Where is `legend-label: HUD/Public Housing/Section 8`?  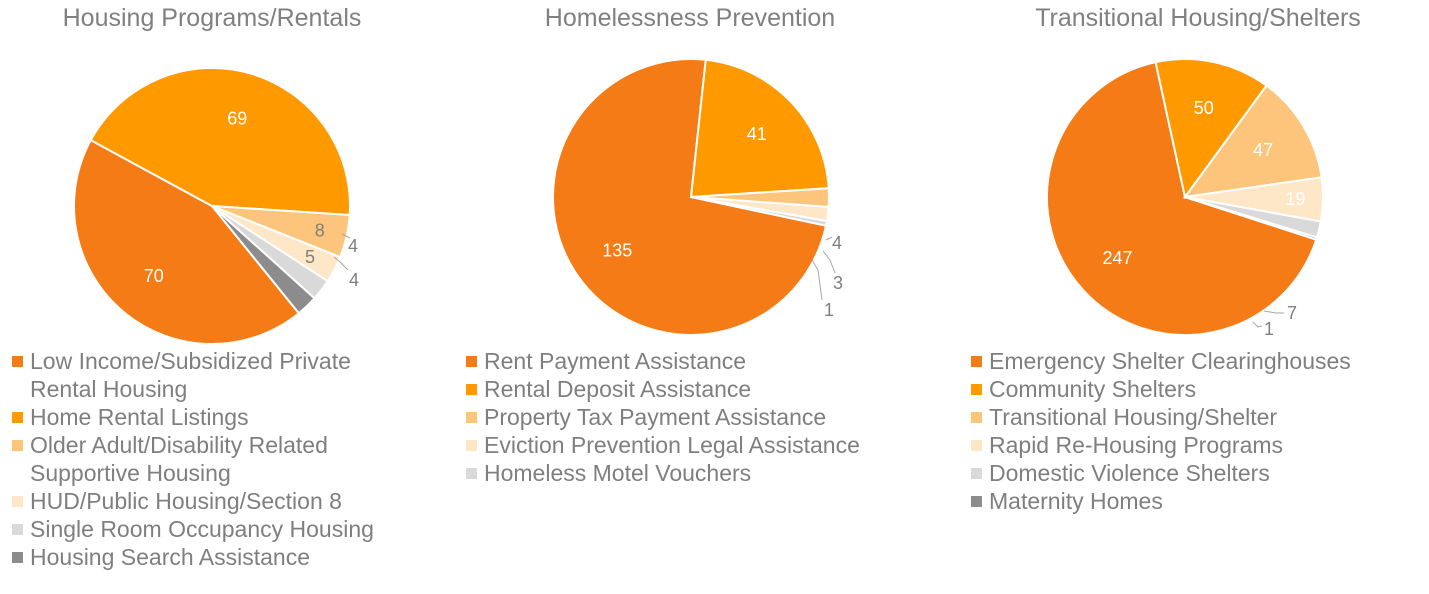 legend-label: HUD/Public Housing/Section 8 is located at coordinates (186, 501).